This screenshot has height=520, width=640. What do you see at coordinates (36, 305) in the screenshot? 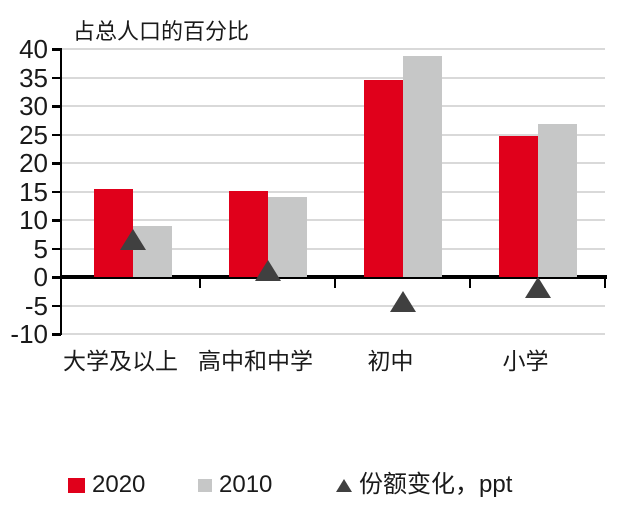
I see `y-axis-label: -5` at bounding box center [36, 305].